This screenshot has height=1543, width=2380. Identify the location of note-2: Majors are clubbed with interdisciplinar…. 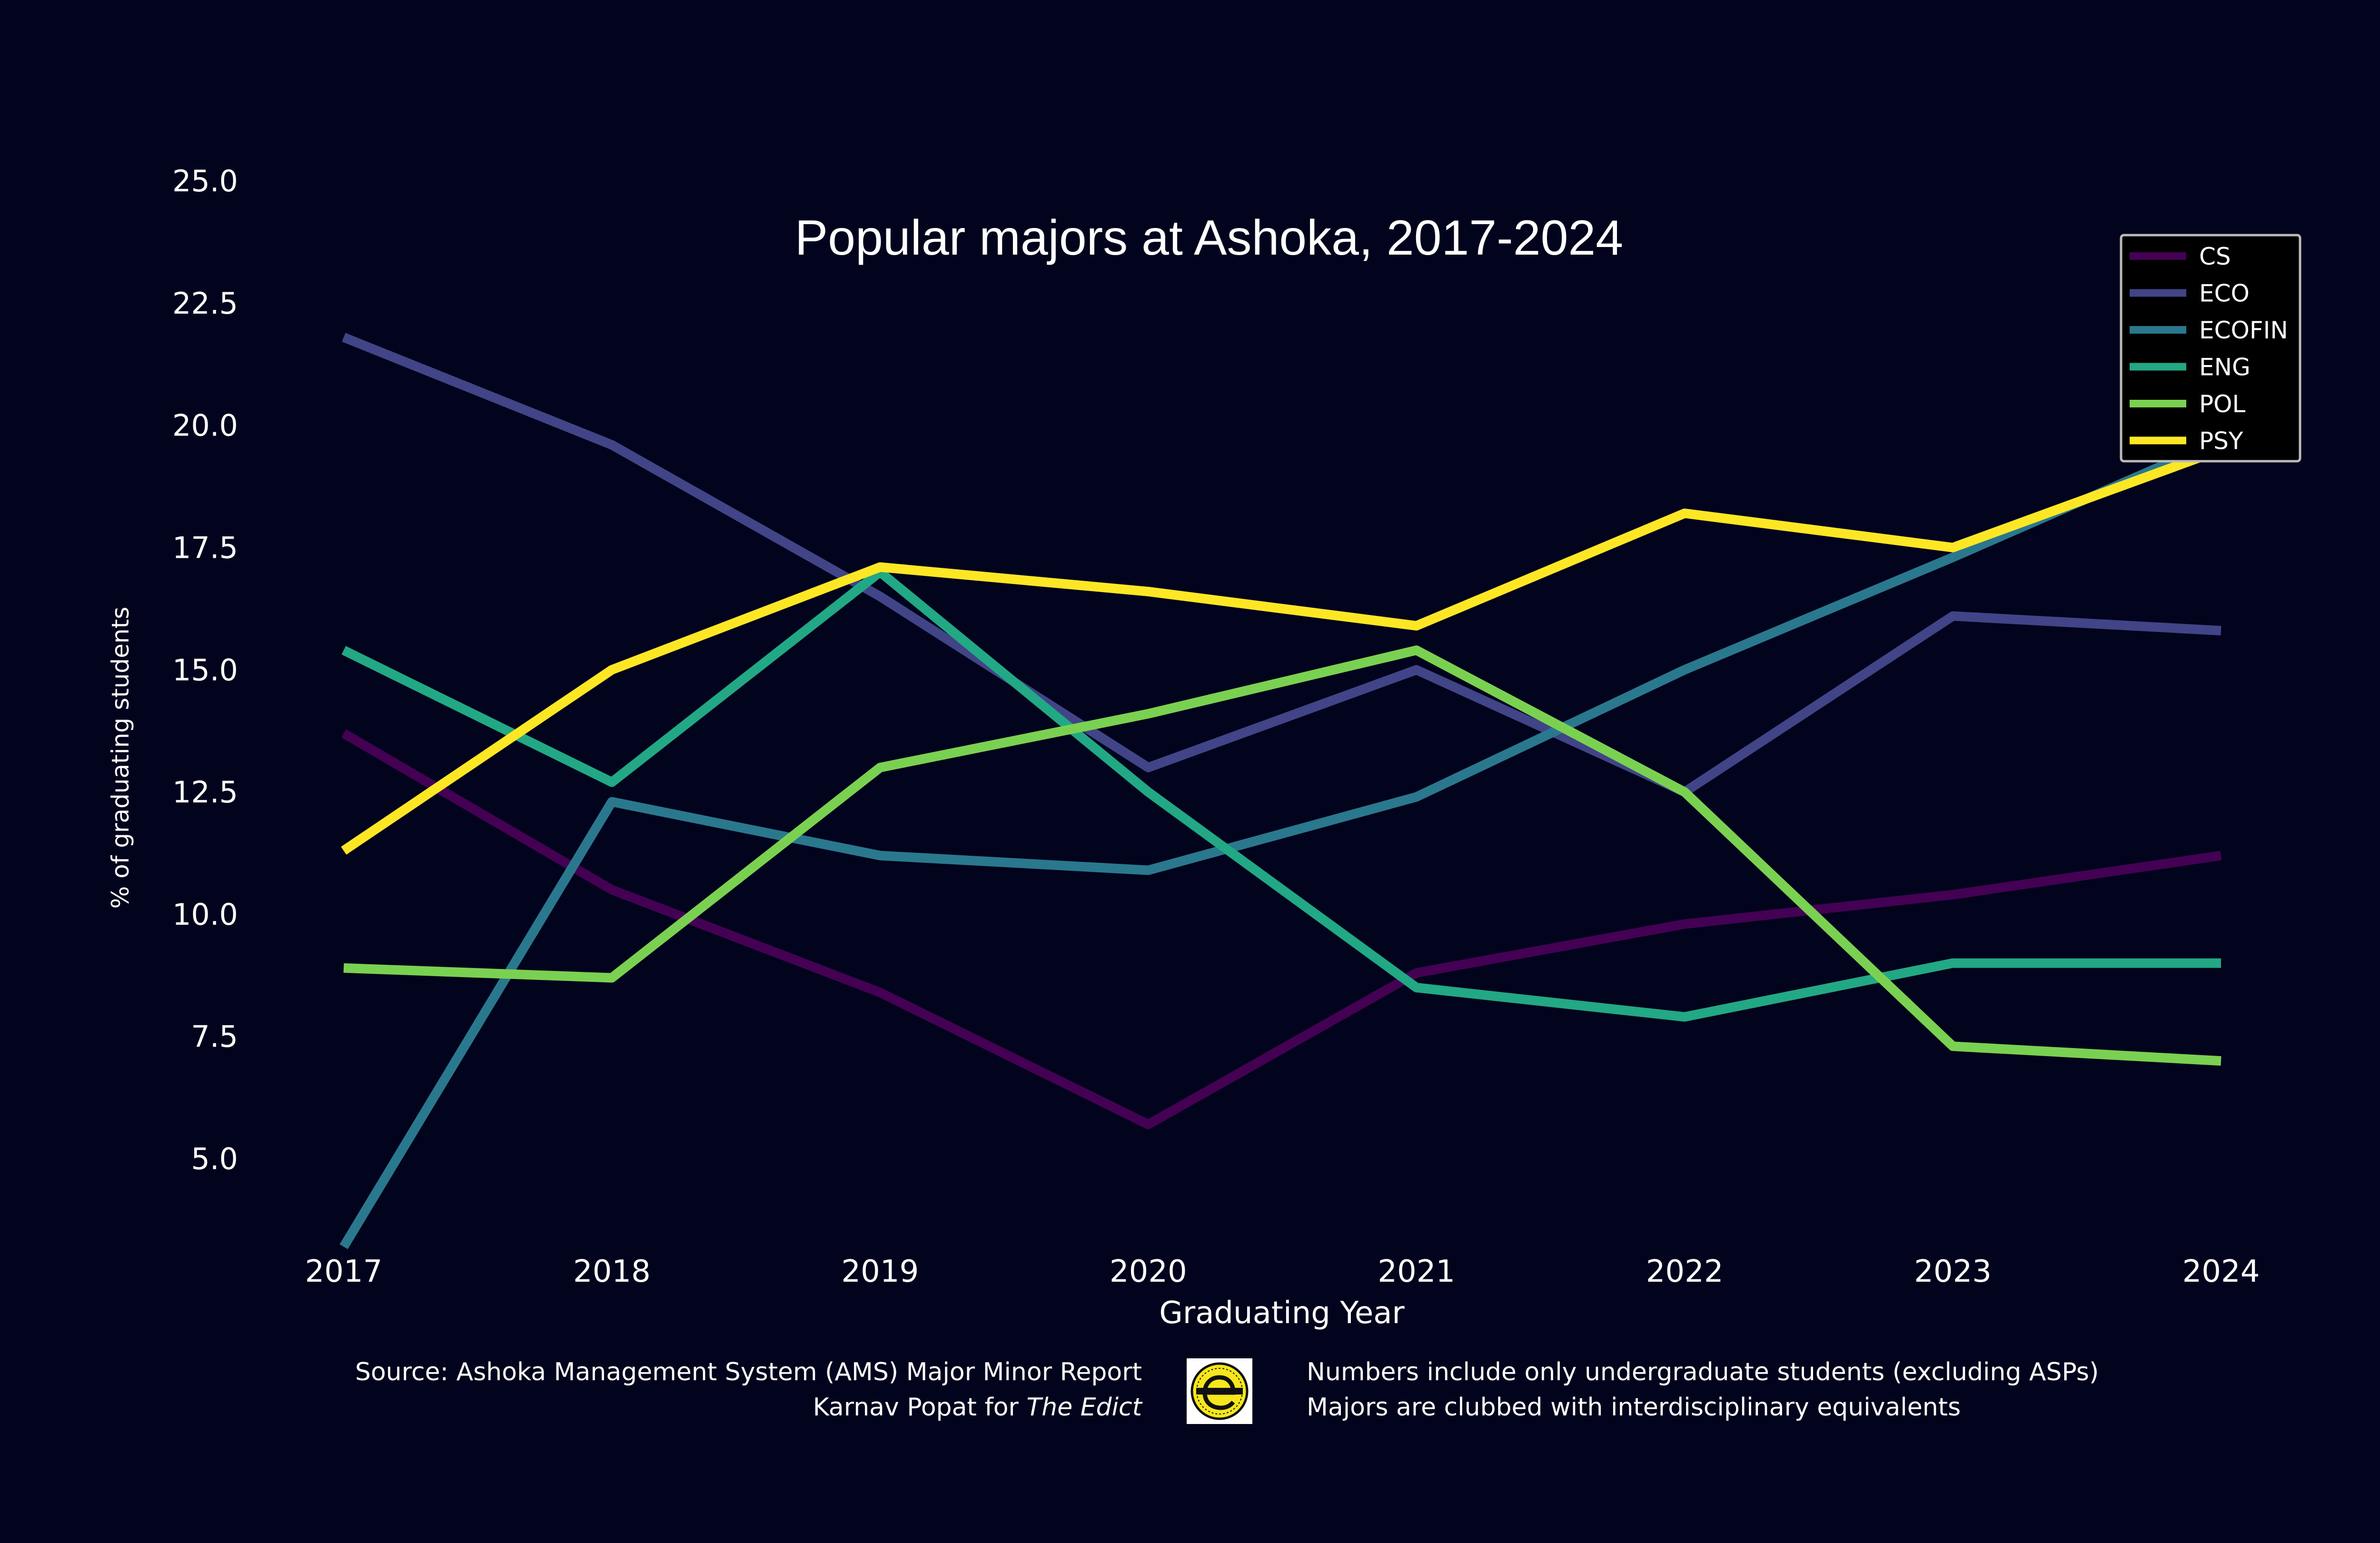
(1634, 1407).